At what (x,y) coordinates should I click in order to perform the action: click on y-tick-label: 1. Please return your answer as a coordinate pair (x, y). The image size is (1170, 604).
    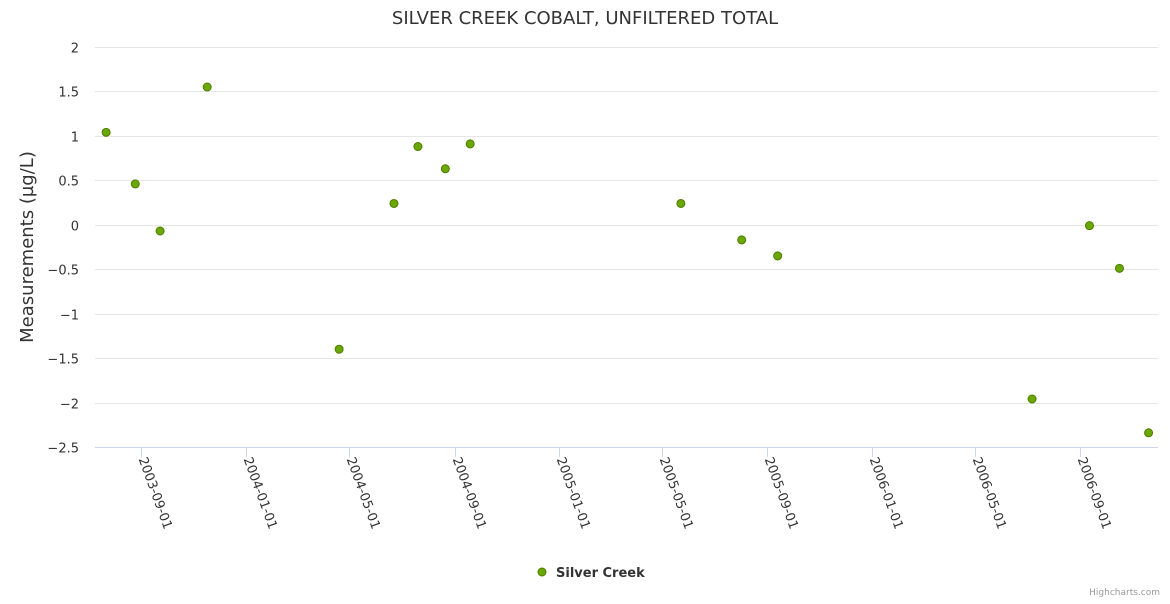
    Looking at the image, I should click on (75, 138).